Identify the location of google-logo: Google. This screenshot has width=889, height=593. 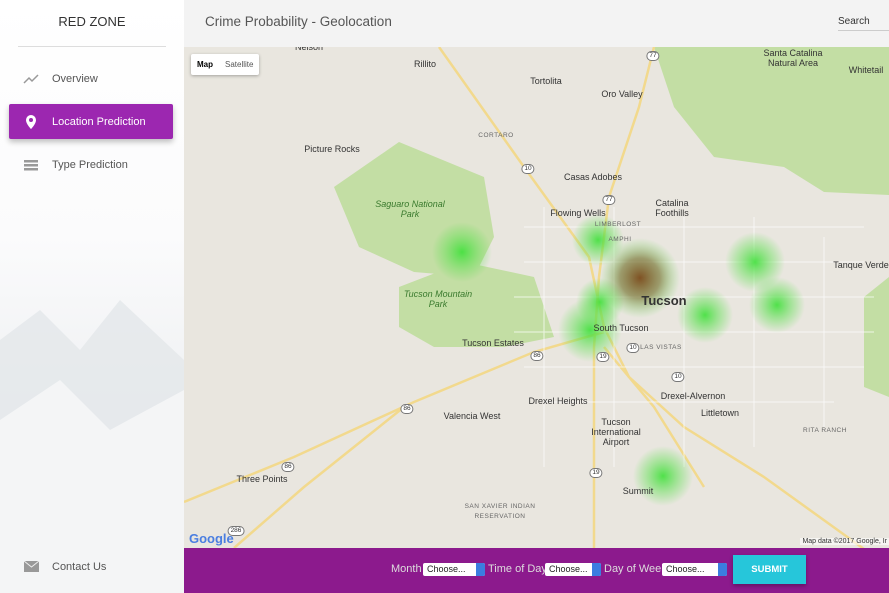
(211, 538).